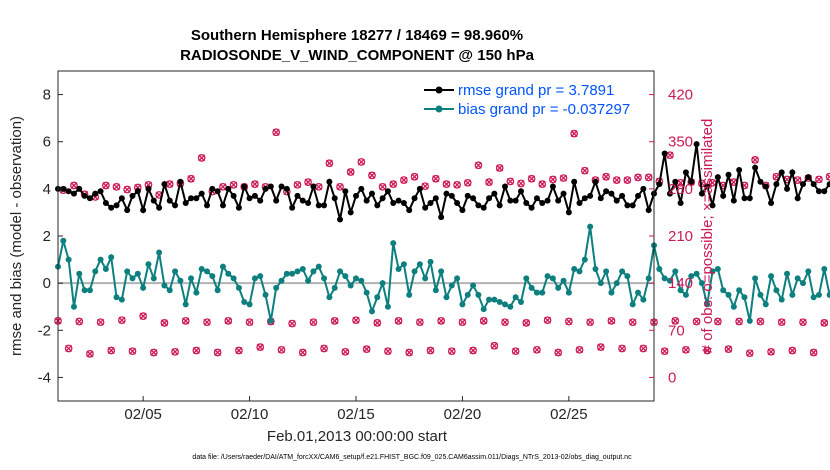 Image resolution: width=830 pixels, height=470 pixels. Describe the element at coordinates (47, 142) in the screenshot. I see `y-tick-label: 6` at that location.